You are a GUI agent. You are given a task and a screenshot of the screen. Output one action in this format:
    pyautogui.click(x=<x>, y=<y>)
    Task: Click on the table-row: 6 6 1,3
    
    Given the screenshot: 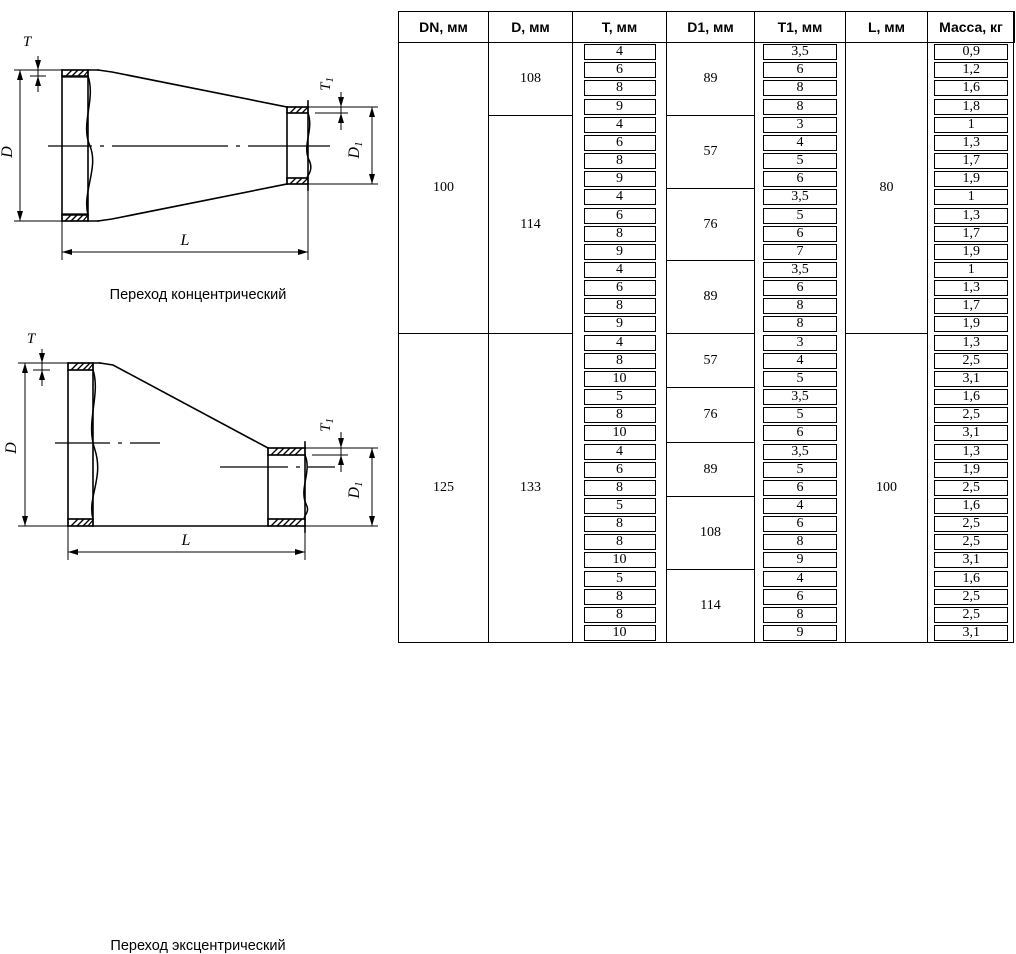 What is the action you would take?
    pyautogui.click(x=707, y=288)
    